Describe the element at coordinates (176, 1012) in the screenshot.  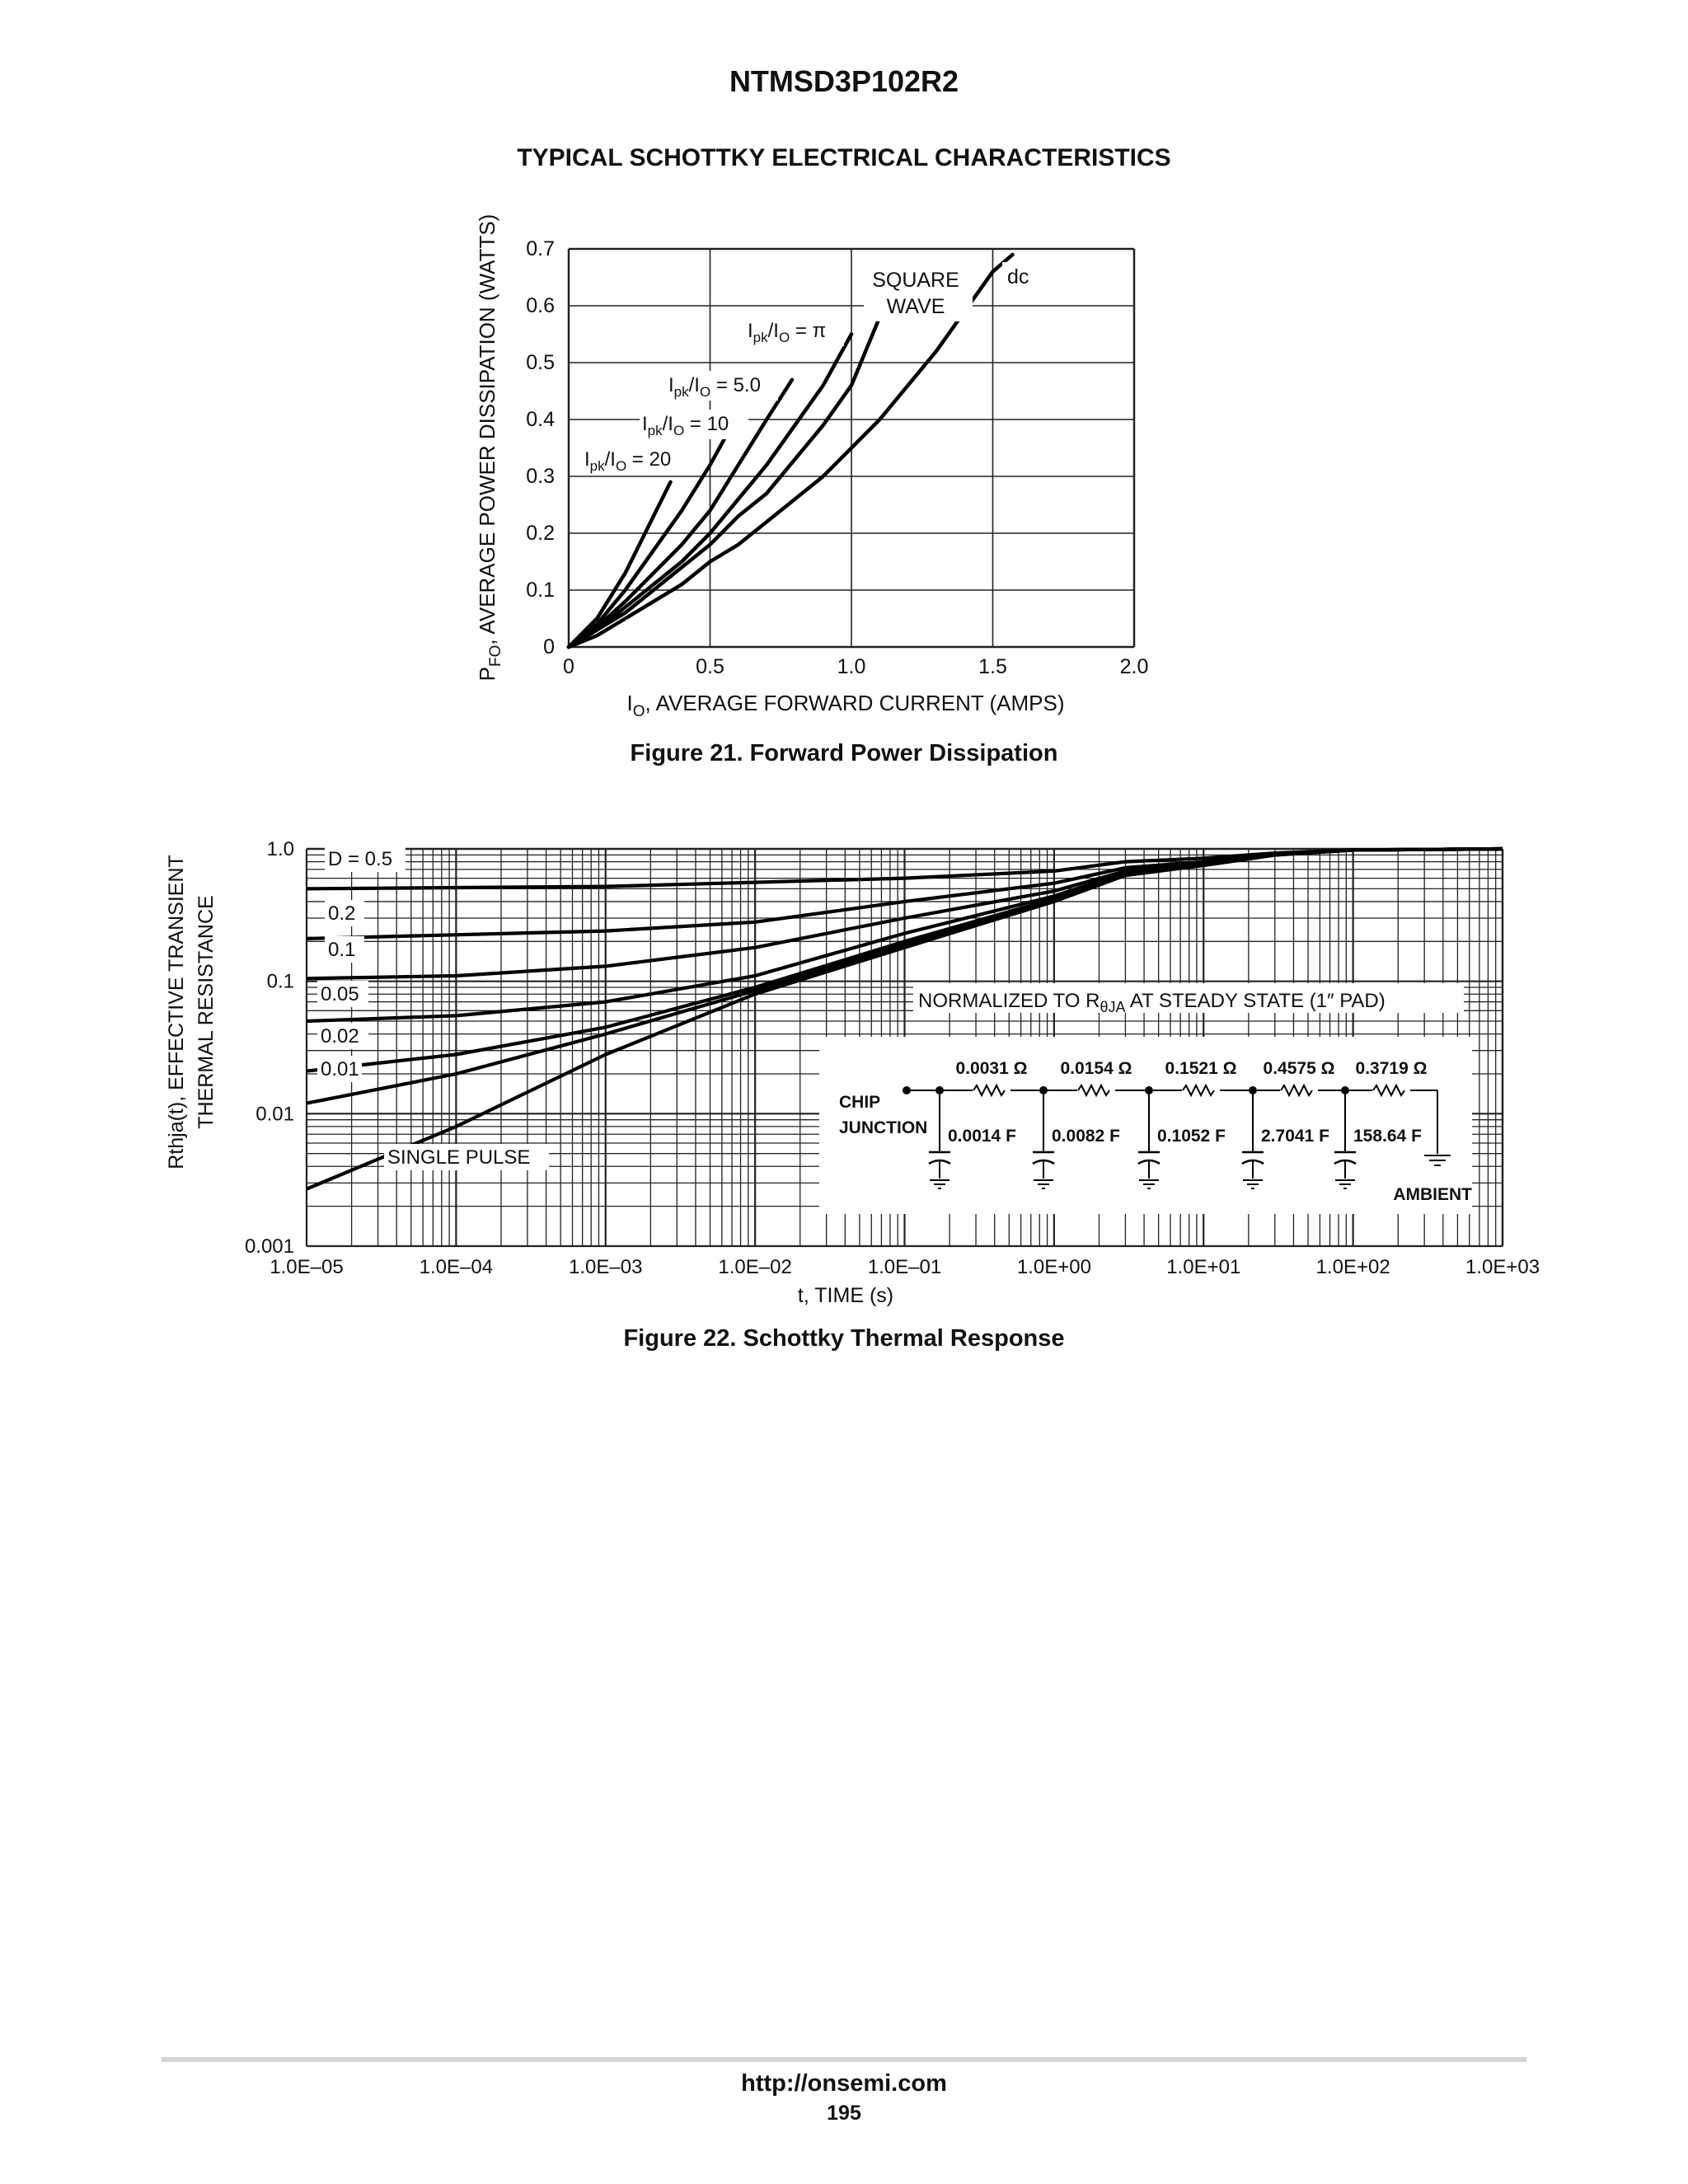
I see `y-axis-label-line1: Rthja(t), EFFECTIVE TRANSIENT` at that location.